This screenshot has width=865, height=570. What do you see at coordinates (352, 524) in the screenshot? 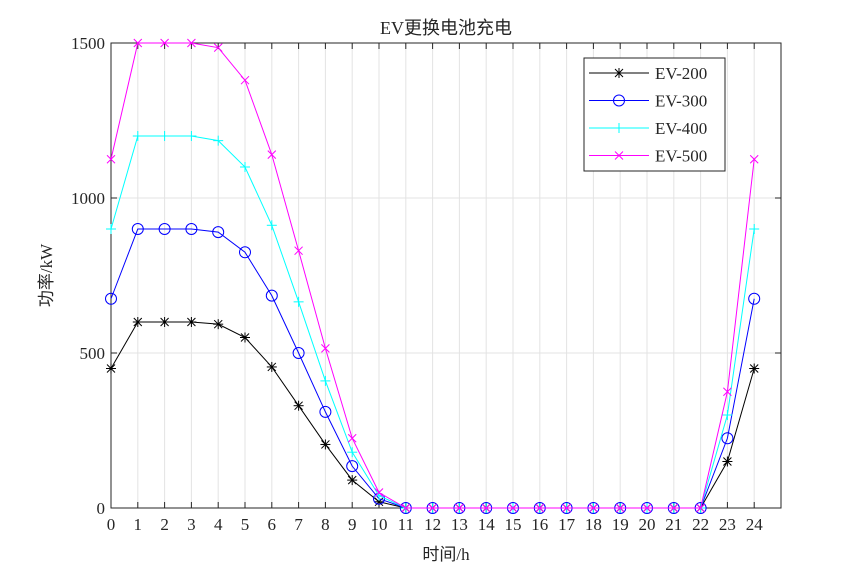
I see `x-tick-label: 9` at bounding box center [352, 524].